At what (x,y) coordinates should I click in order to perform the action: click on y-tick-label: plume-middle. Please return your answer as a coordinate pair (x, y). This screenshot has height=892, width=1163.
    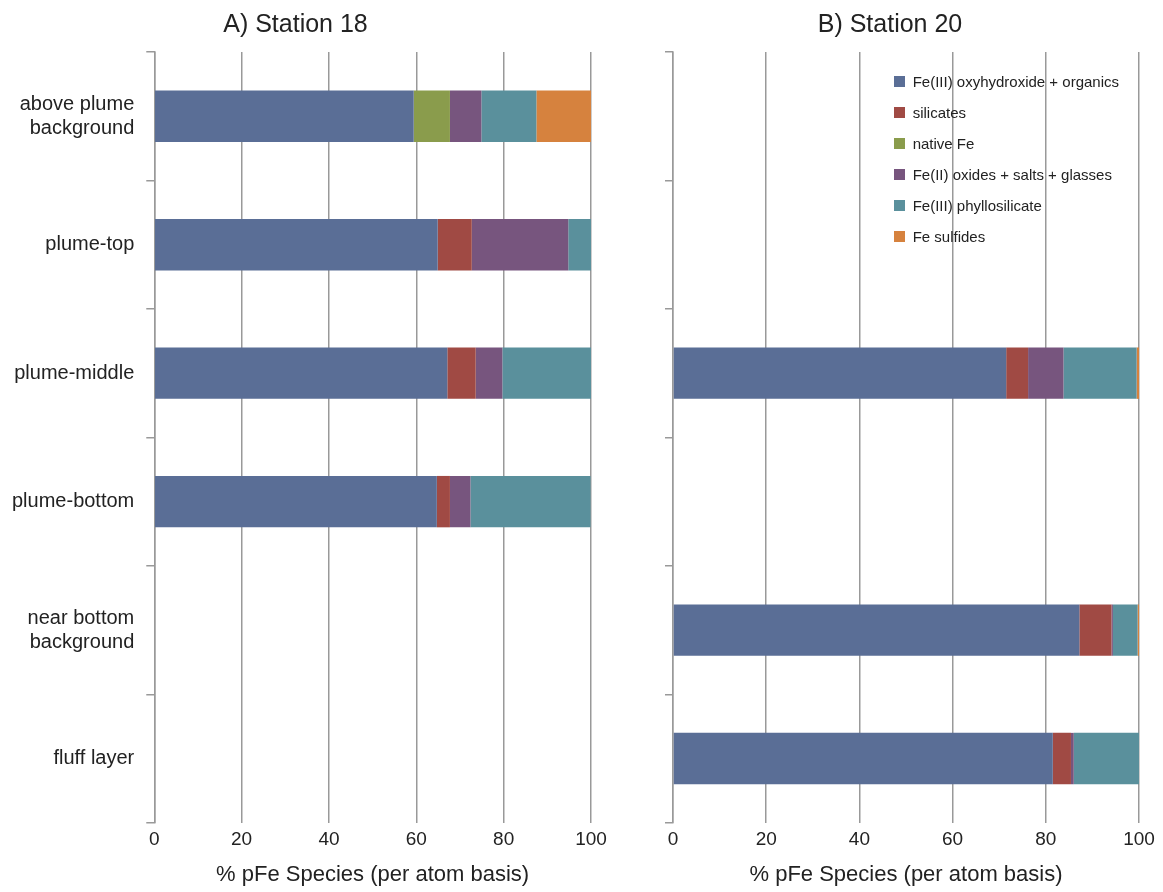
    Looking at the image, I should click on (74, 371).